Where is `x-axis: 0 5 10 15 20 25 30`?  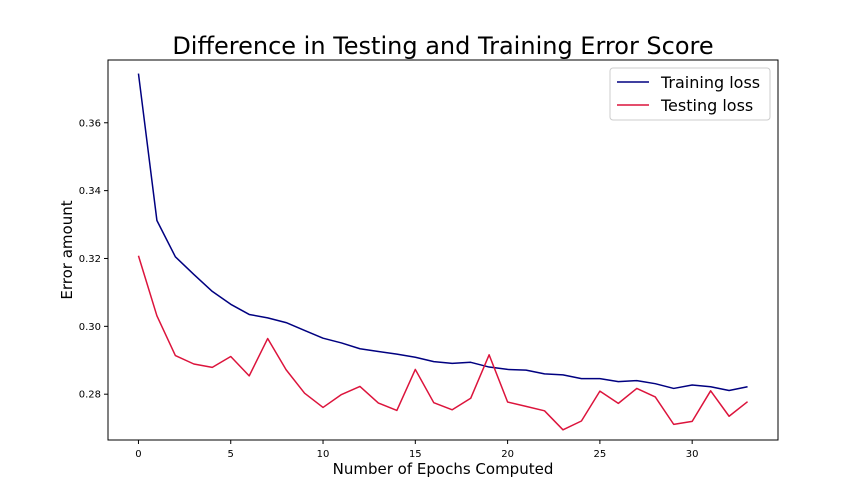
x-axis: 0 5 10 15 20 25 30 is located at coordinates (417, 450).